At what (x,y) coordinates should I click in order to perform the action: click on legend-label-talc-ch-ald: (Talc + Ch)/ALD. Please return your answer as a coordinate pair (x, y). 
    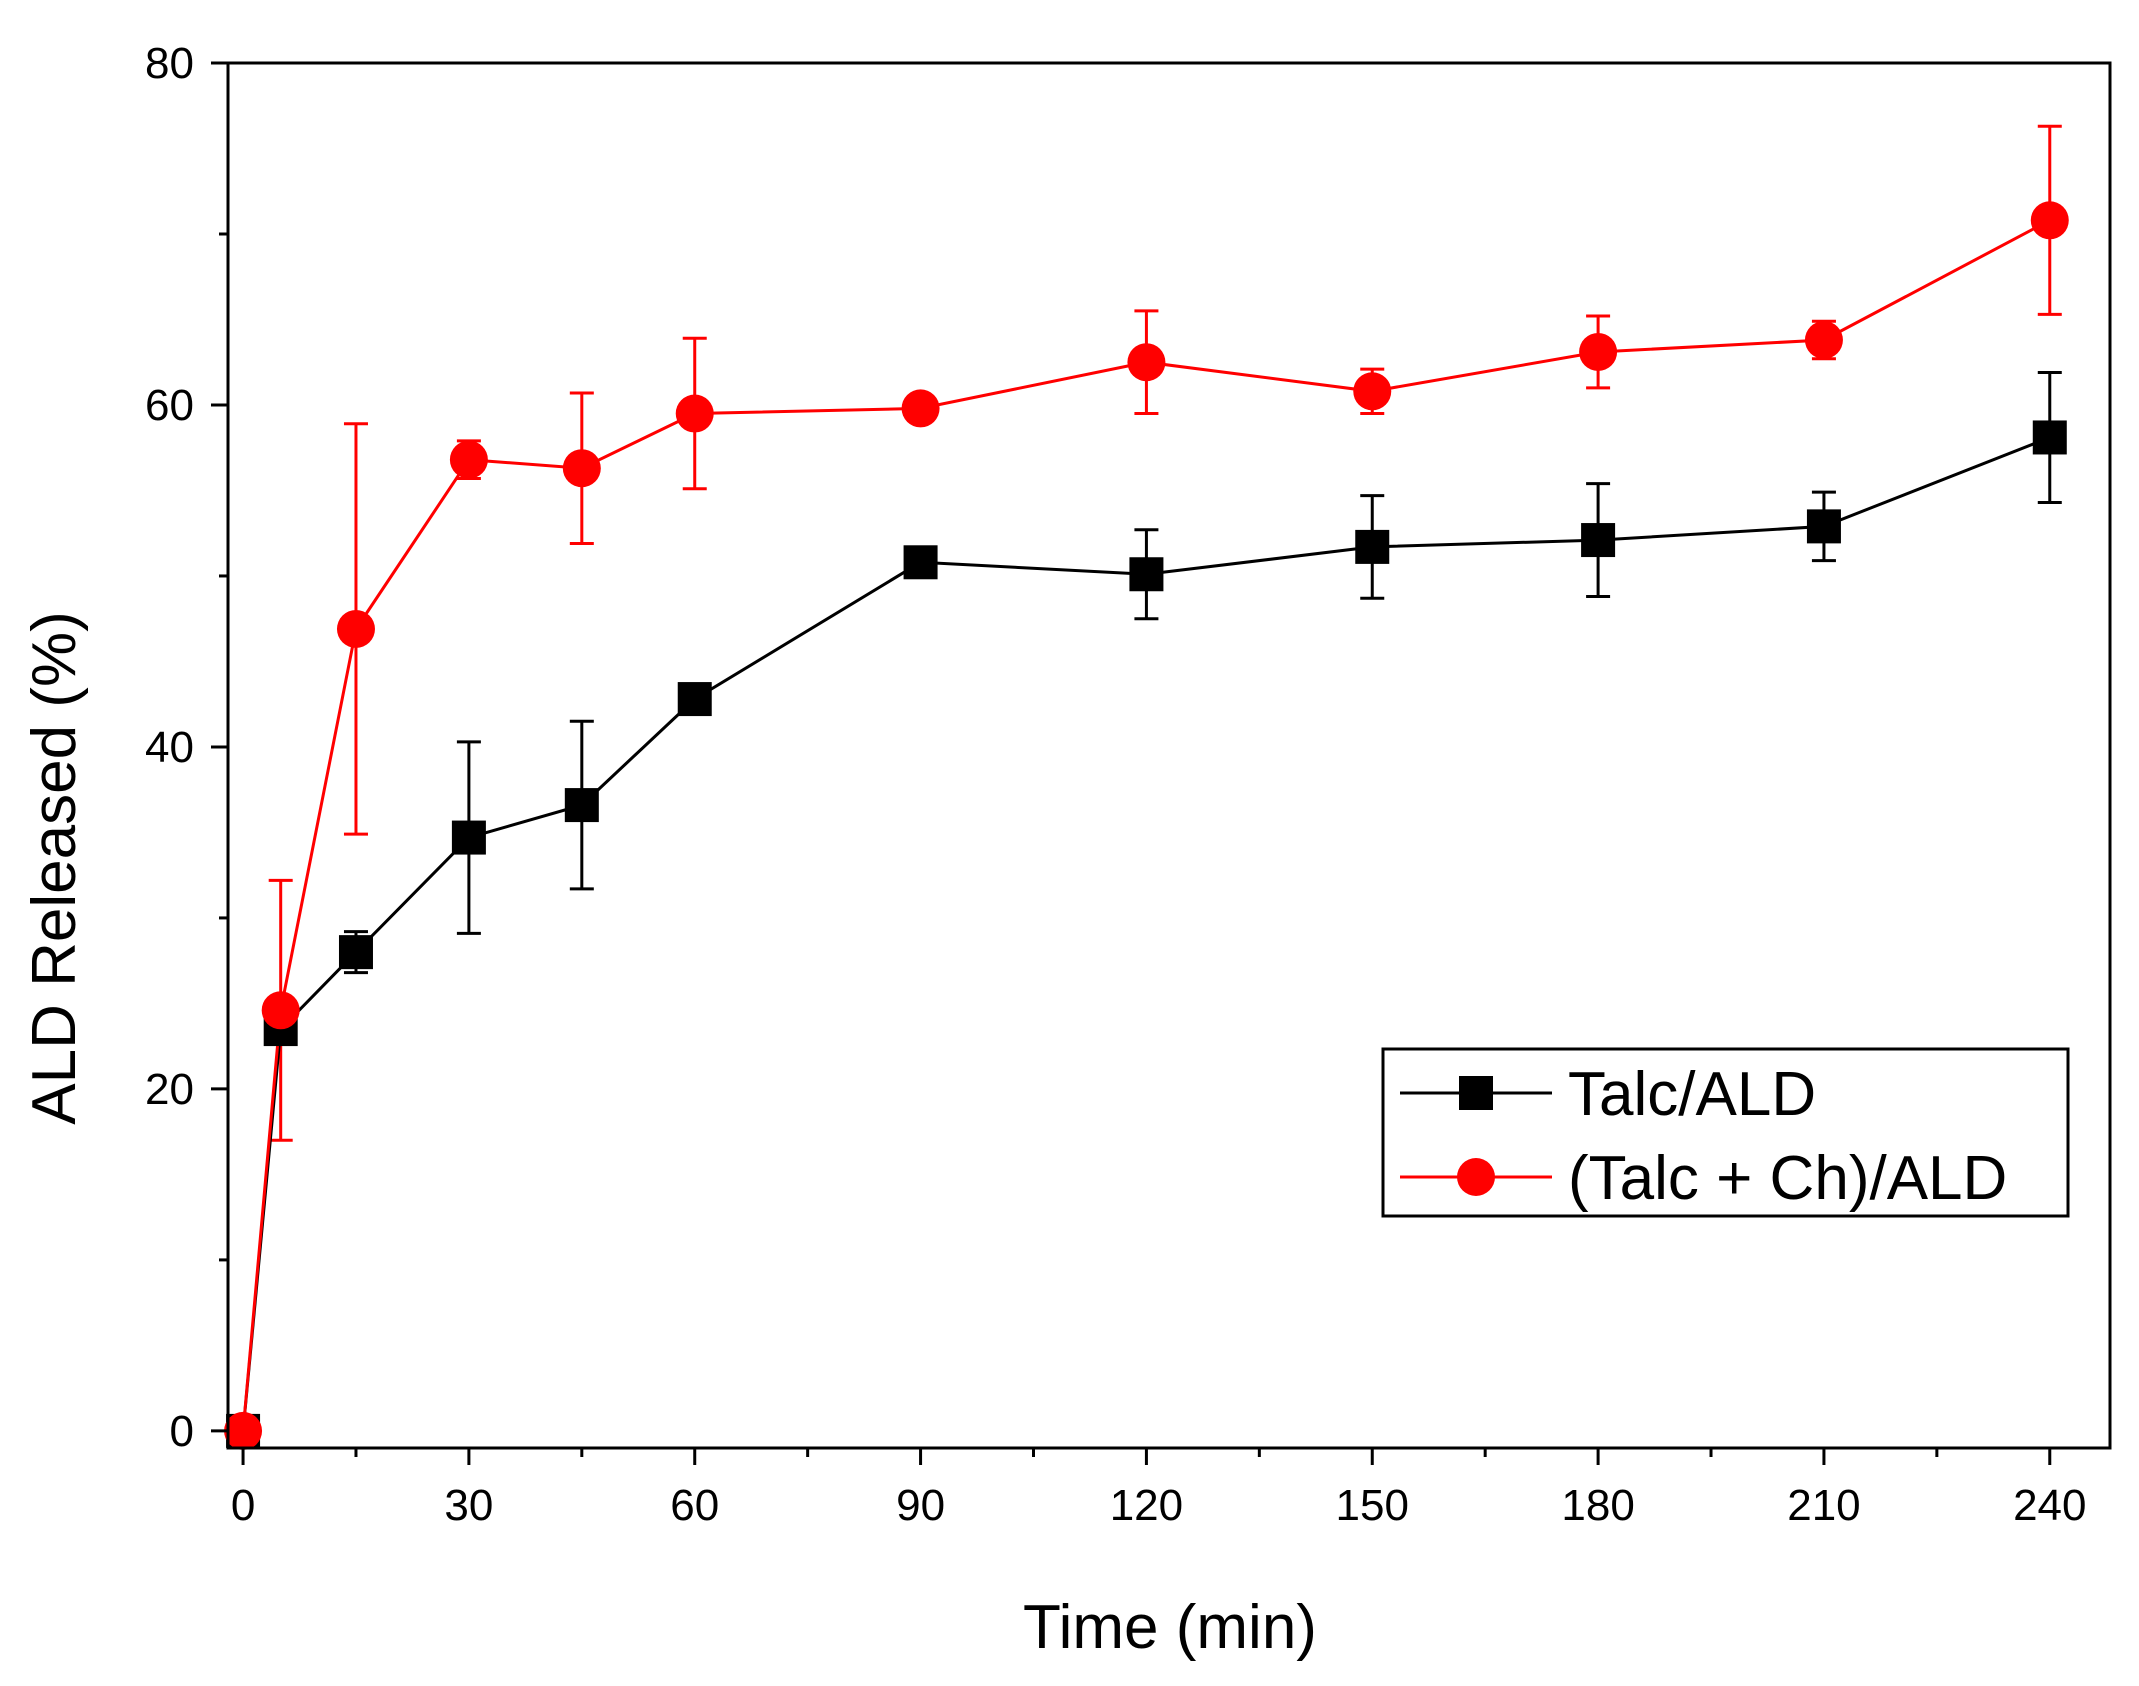
    Looking at the image, I should click on (1787, 1178).